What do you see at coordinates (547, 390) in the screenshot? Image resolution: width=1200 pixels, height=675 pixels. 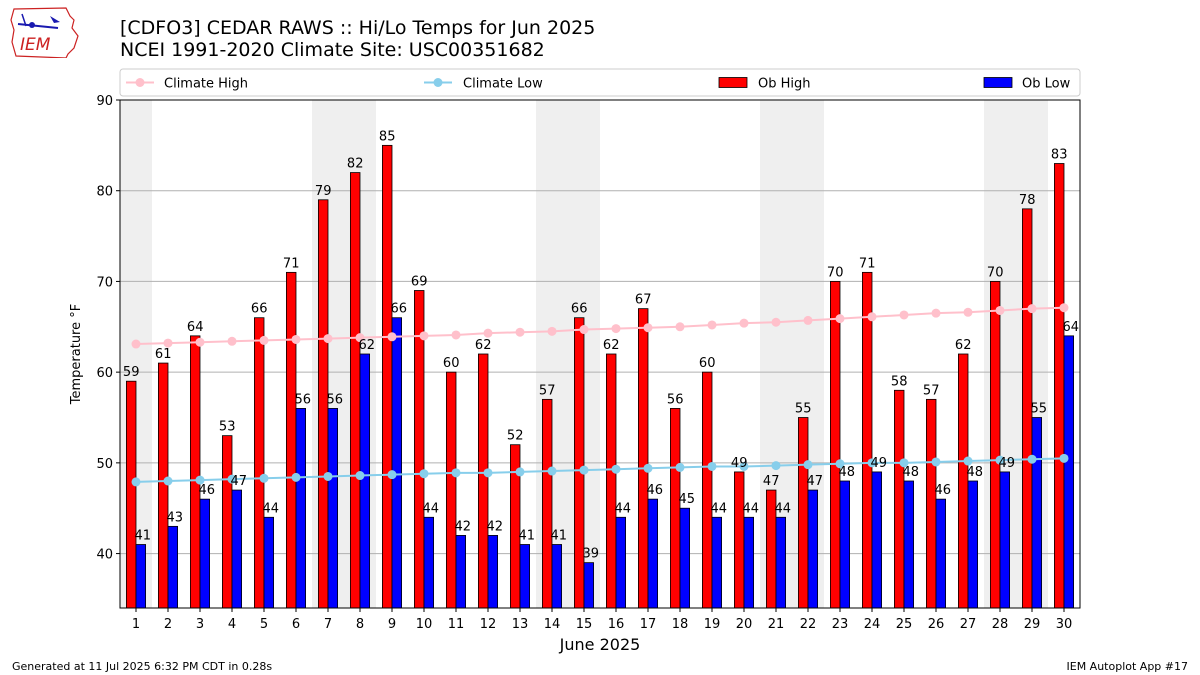 I see `ob-high-label: 57` at bounding box center [547, 390].